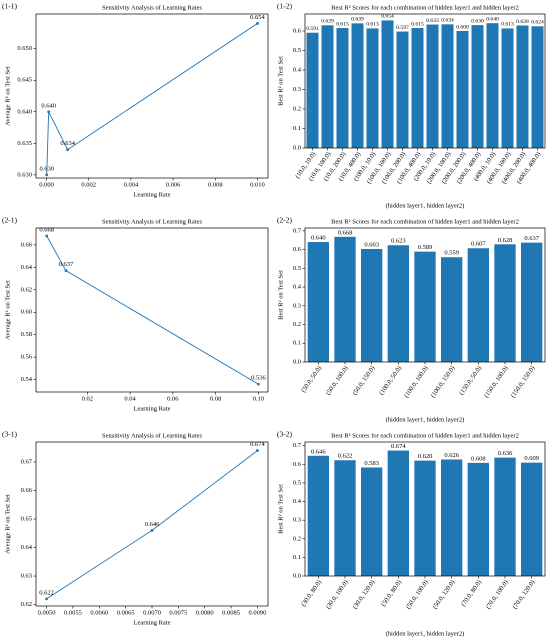 This screenshot has width=550, height=642. Describe the element at coordinates (280, 81) in the screenshot. I see `y-axis-label: Best R² on Test Set` at that location.